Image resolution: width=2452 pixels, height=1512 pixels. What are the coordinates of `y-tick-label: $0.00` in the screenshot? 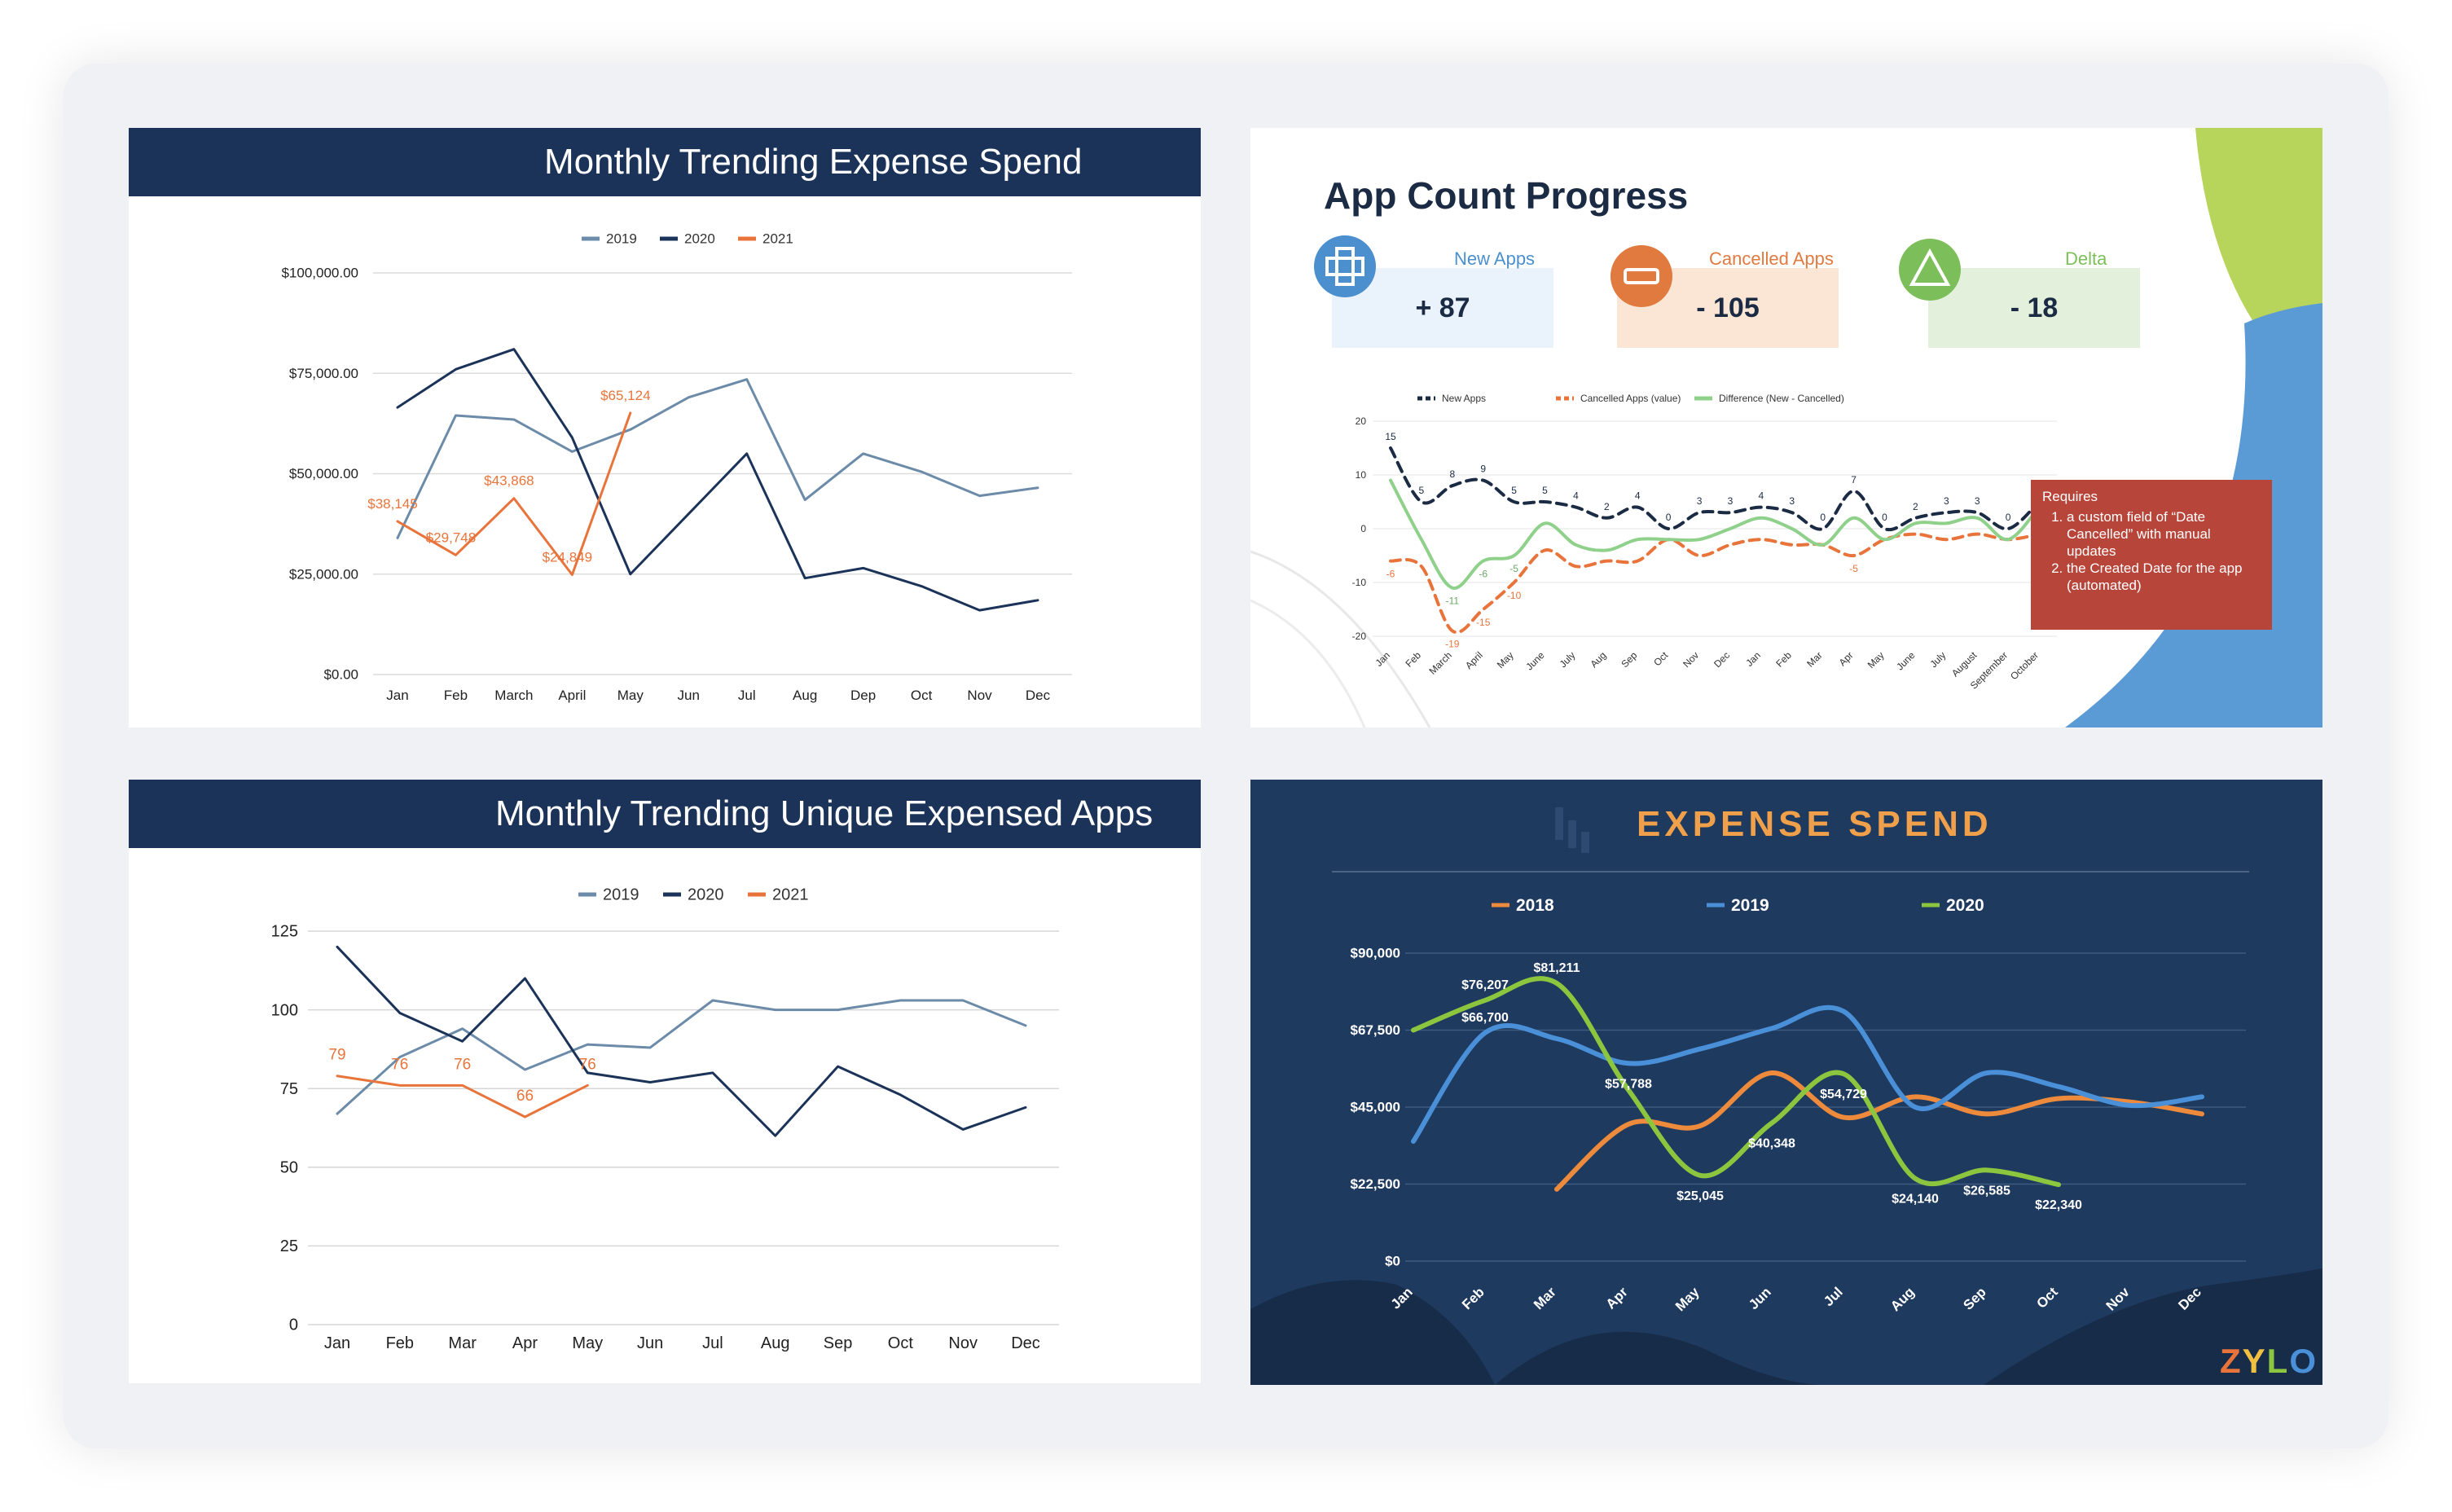 It's located at (340, 675).